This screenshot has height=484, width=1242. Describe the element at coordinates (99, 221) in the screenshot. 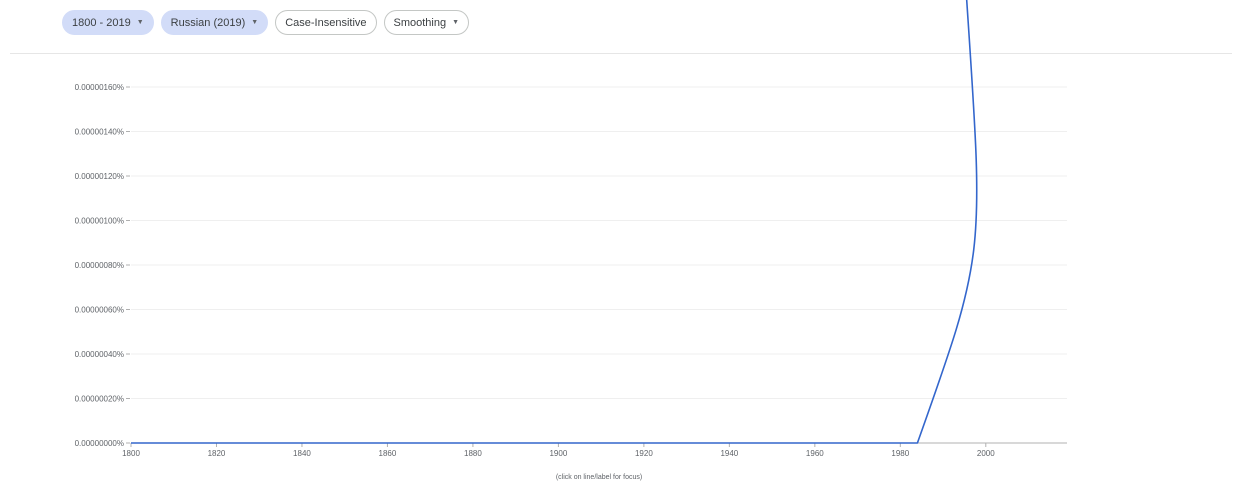

I see `y-tick-label: 0.00000100%` at that location.